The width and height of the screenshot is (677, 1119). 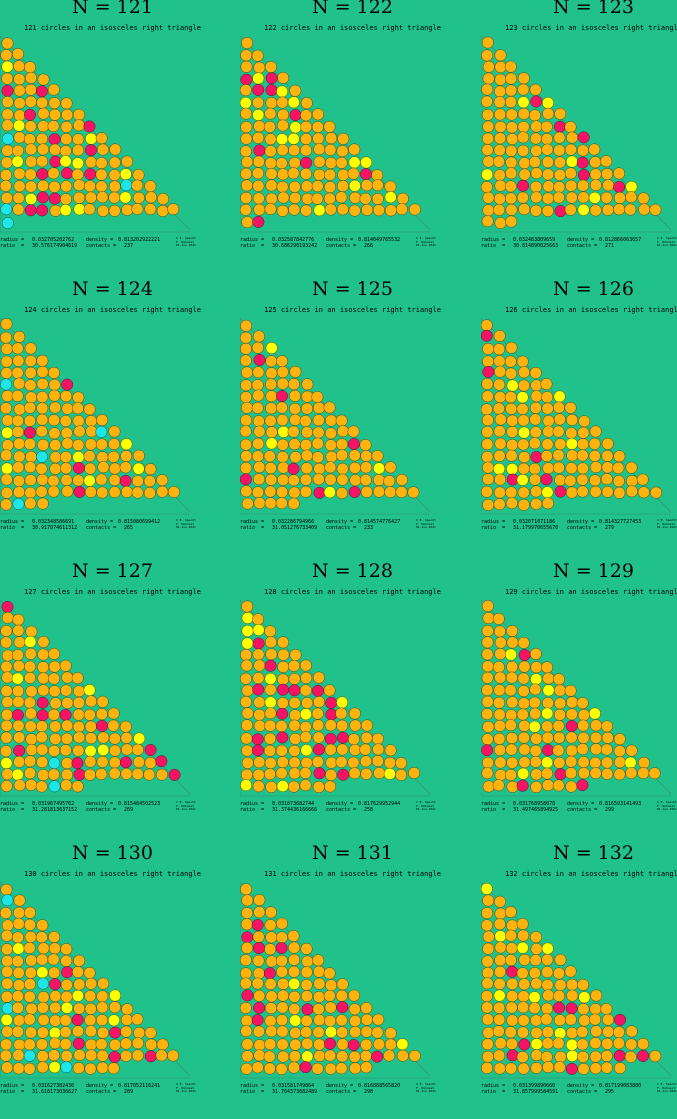 What do you see at coordinates (53, 240) in the screenshot?
I see `radius-value: 0.032705202762` at bounding box center [53, 240].